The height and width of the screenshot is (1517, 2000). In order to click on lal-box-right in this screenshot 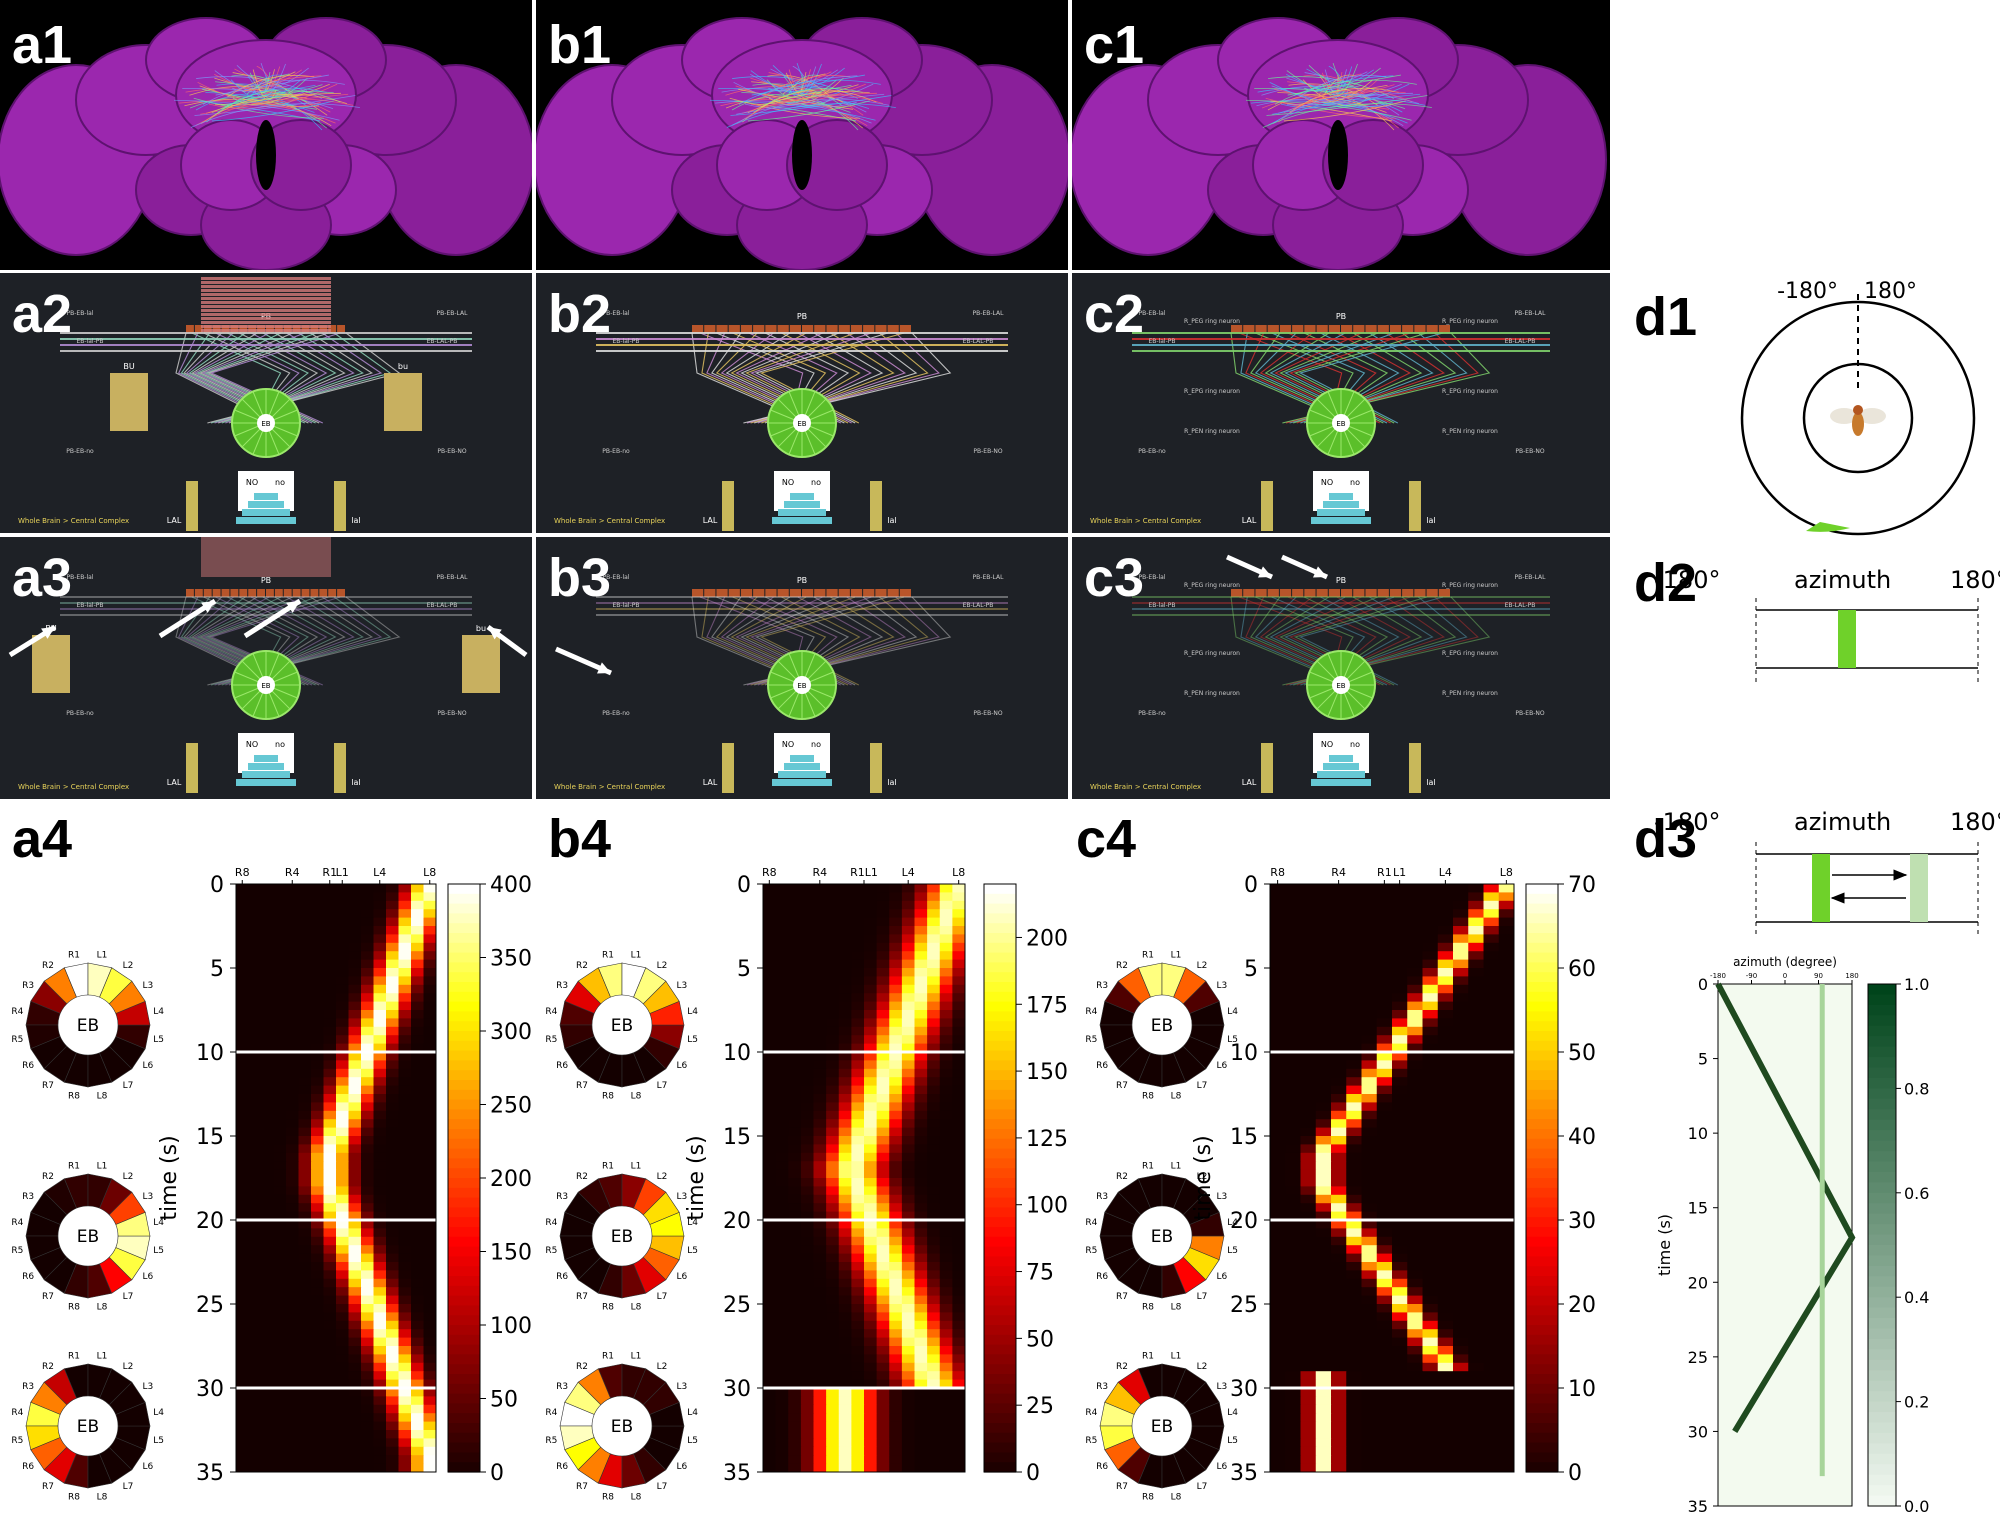, I will do `click(340, 506)`.